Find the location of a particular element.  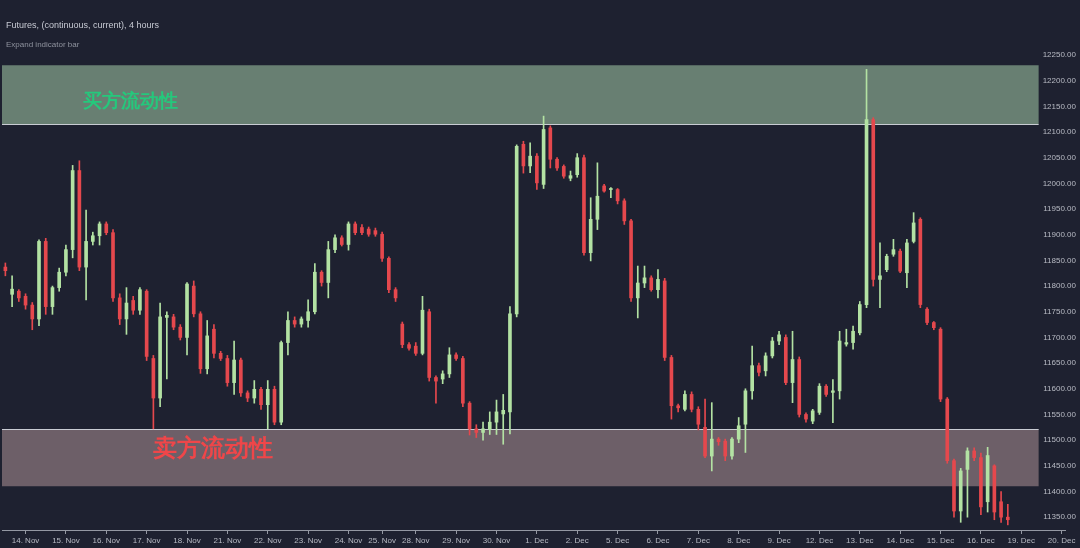

y-tick-label: 11400.00 is located at coordinates (1060, 491).